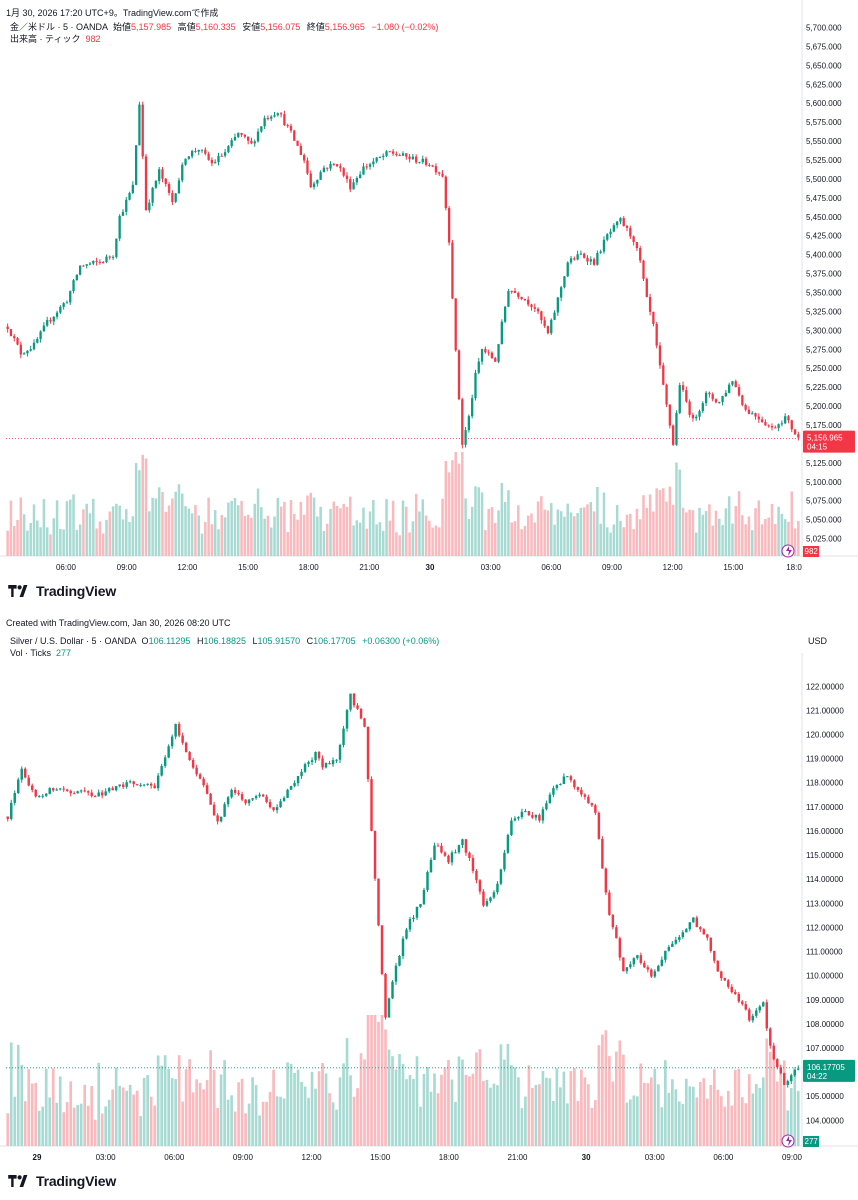 Image resolution: width=858 pixels, height=1200 pixels. What do you see at coordinates (789, 551) in the screenshot?
I see `lightning-icon-glyph` at bounding box center [789, 551].